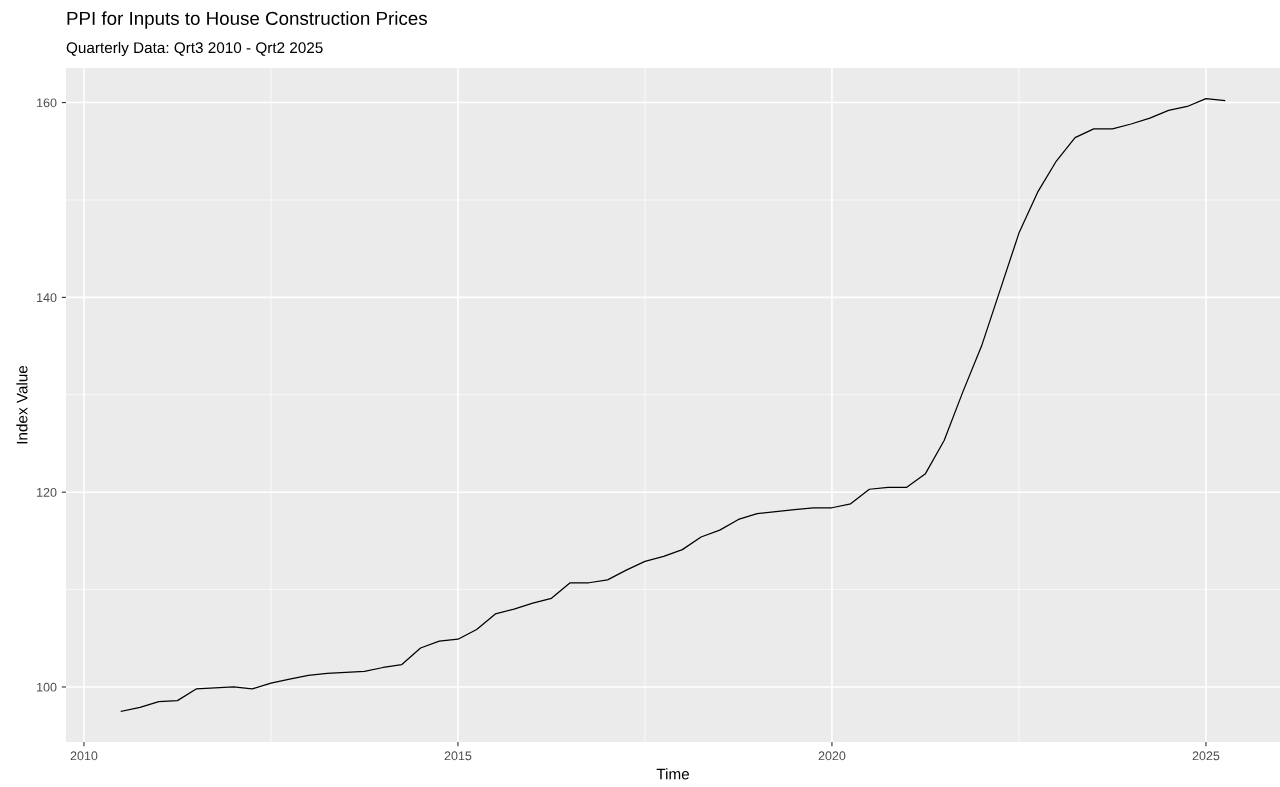 The image size is (1280, 787). What do you see at coordinates (47, 492) in the screenshot?
I see `y-tick-label: 120` at bounding box center [47, 492].